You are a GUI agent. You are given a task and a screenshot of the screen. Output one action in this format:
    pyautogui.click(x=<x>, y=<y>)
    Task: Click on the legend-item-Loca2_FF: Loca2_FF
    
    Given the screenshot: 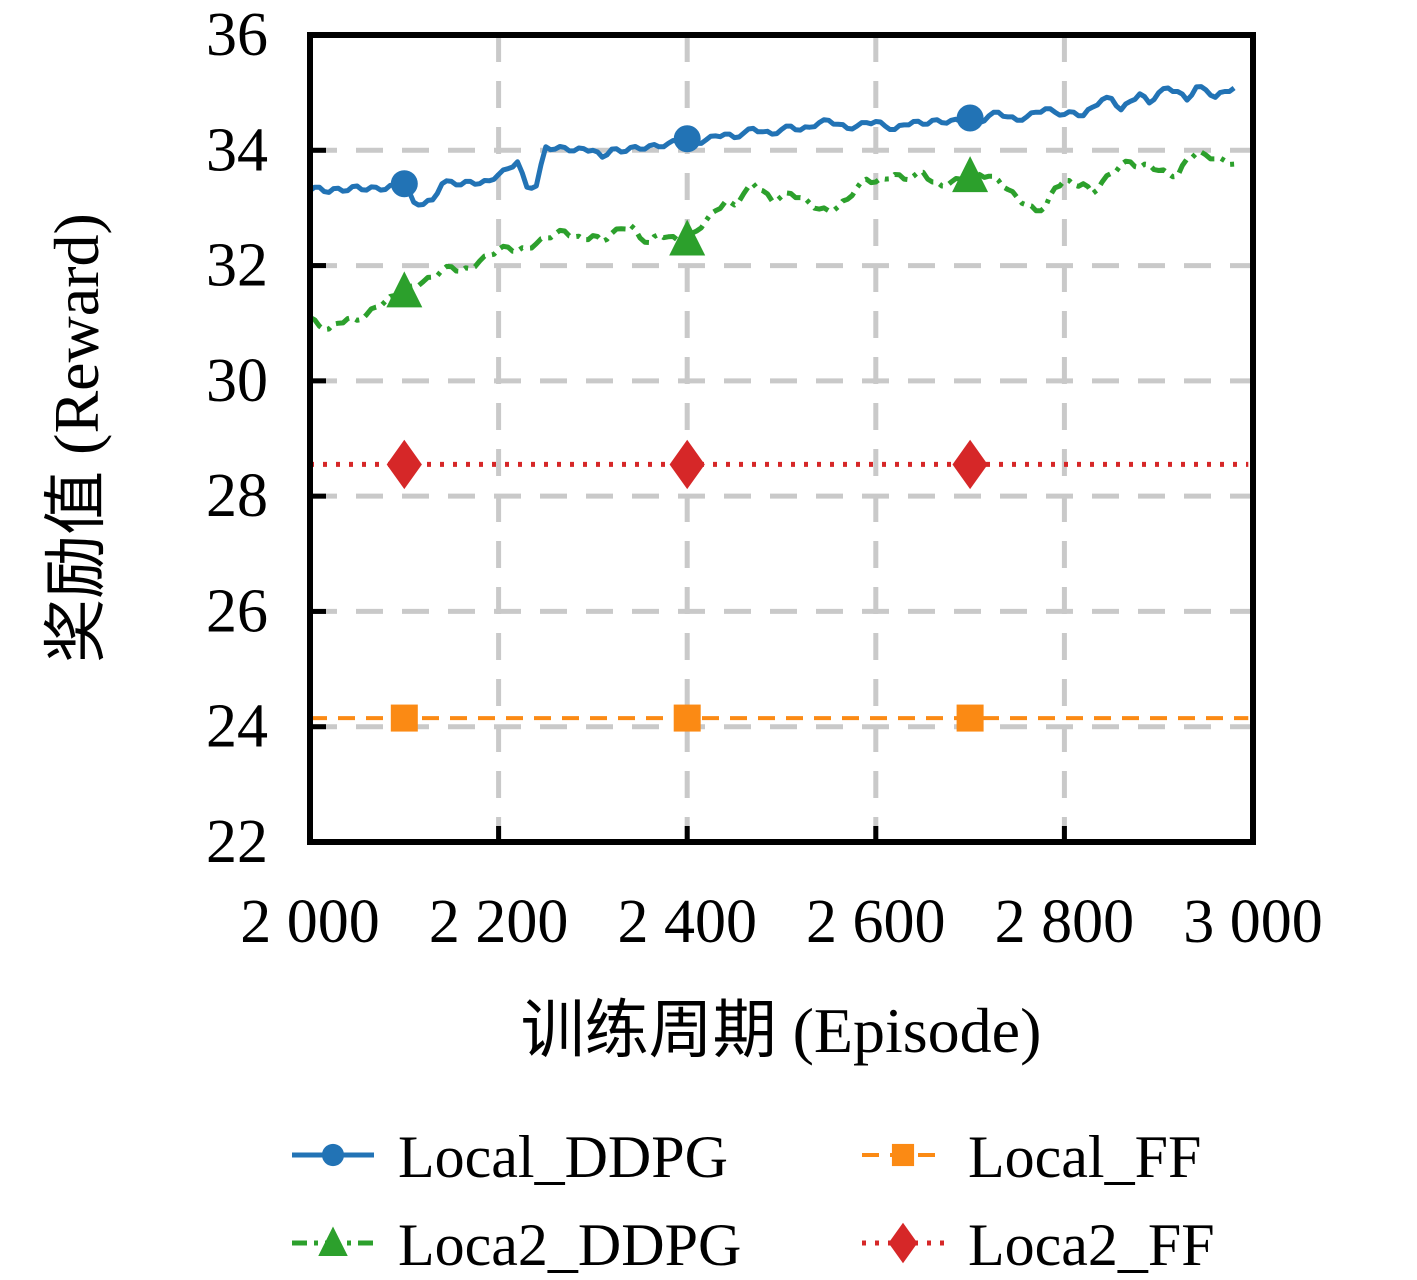 What is the action you would take?
    pyautogui.click(x=1038, y=1245)
    